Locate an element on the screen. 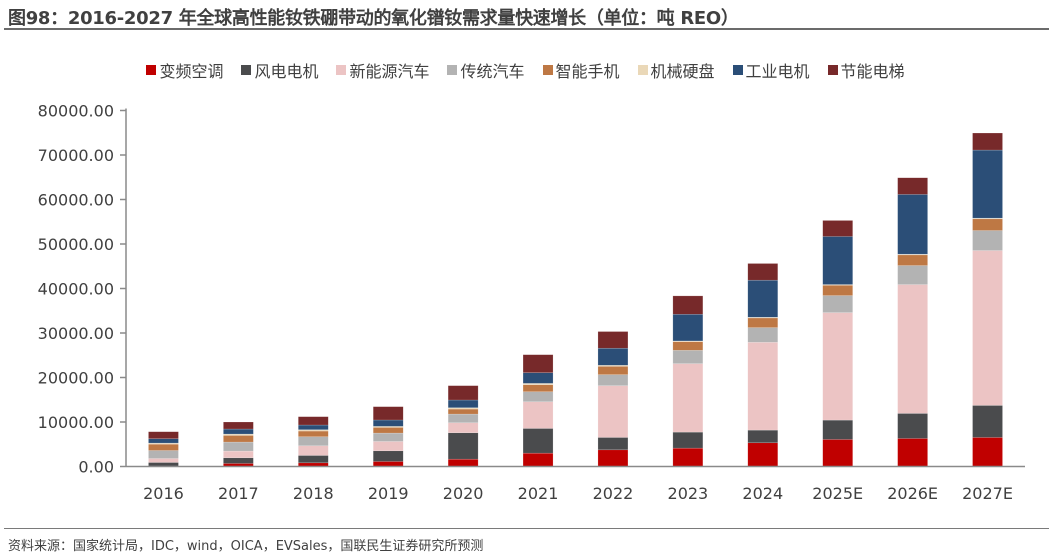  legend-item: 机械硬盘 is located at coordinates (676, 70).